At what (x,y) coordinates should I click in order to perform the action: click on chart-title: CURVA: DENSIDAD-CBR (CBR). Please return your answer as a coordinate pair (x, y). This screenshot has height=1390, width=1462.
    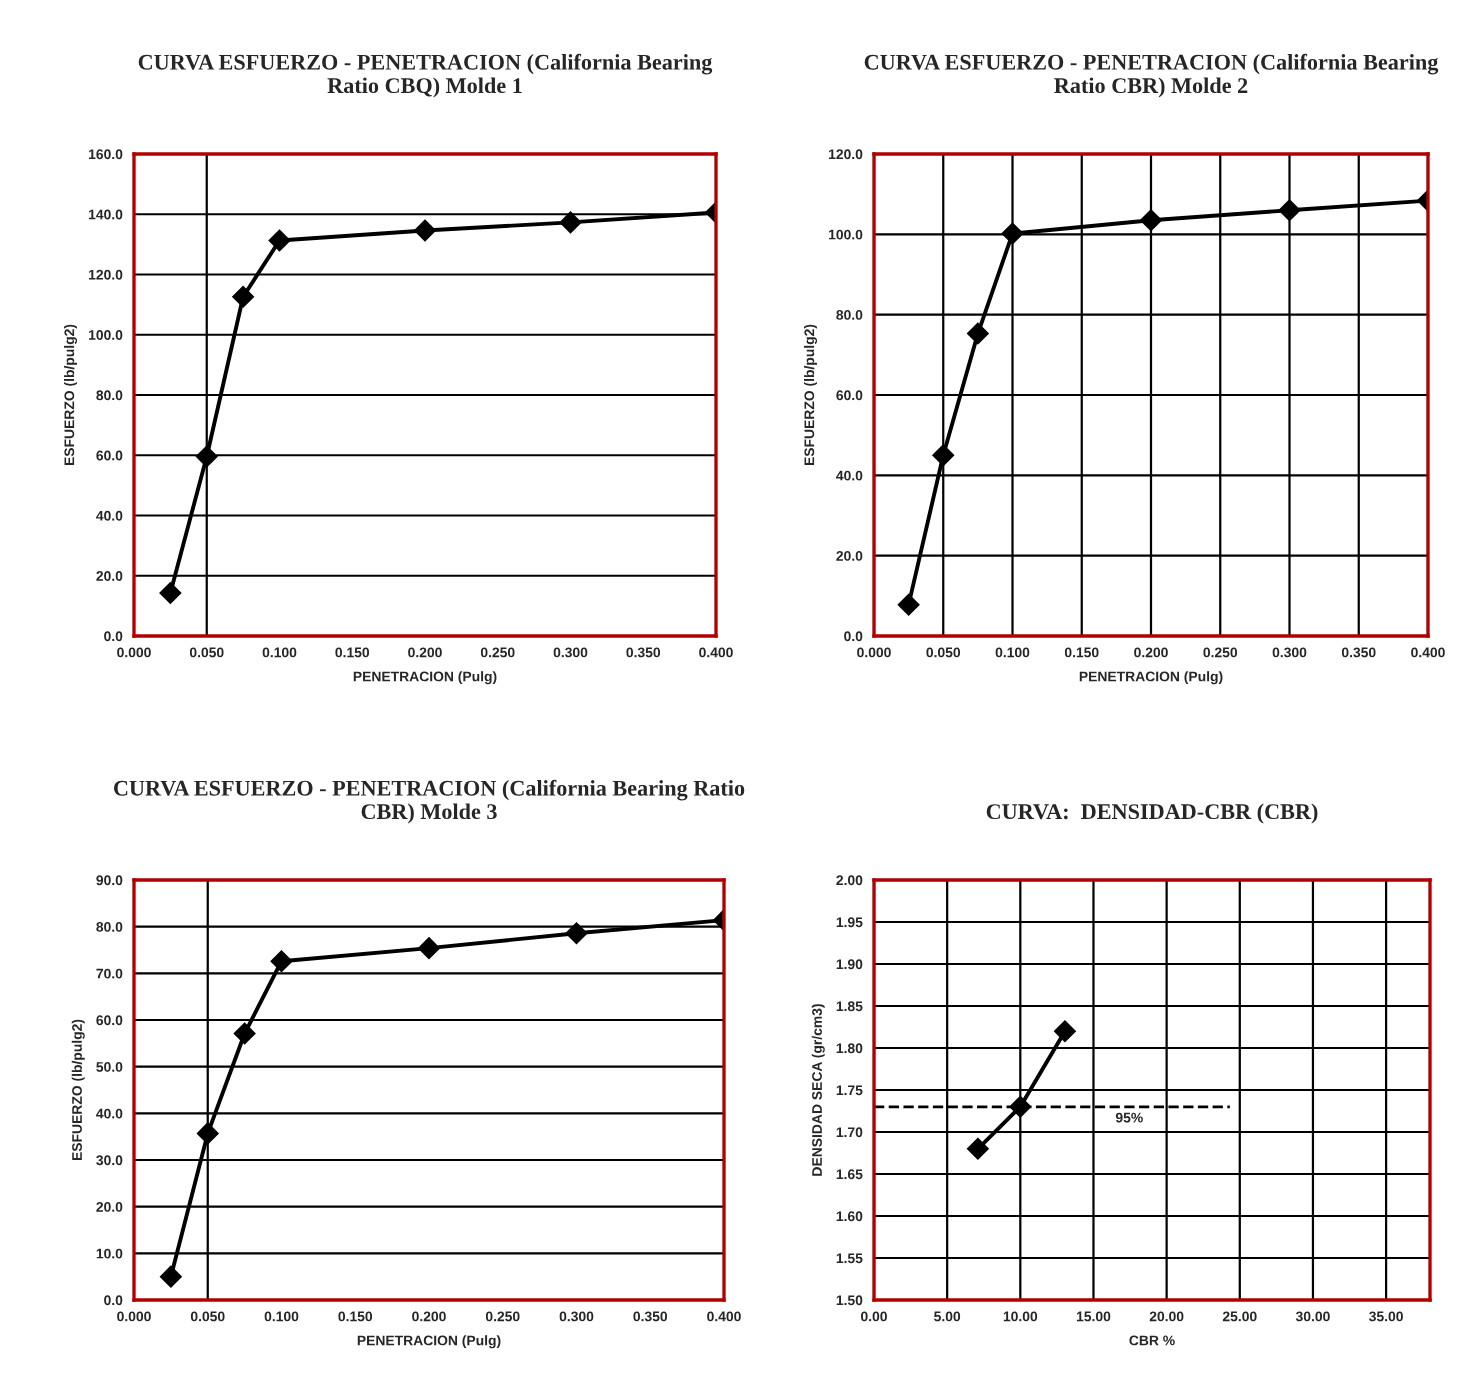
    Looking at the image, I should click on (1152, 813).